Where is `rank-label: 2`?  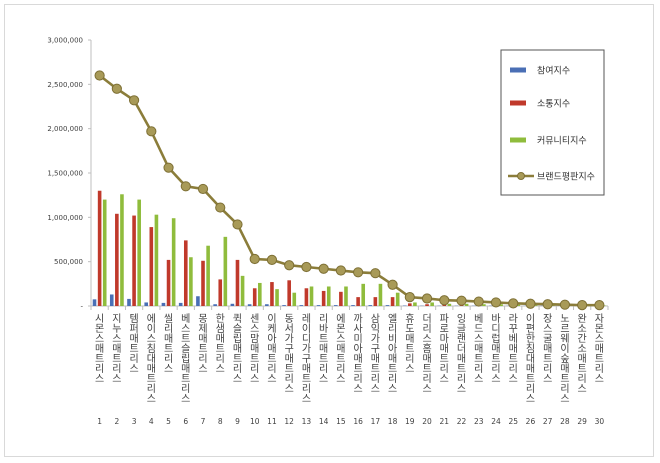 rank-label: 2 is located at coordinates (116, 421).